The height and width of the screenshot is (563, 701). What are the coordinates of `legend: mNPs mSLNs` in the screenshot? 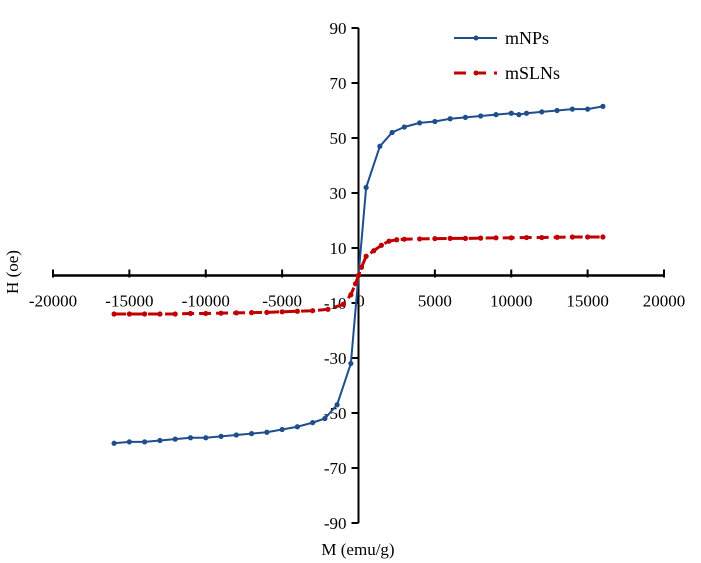 It's located at (507, 55).